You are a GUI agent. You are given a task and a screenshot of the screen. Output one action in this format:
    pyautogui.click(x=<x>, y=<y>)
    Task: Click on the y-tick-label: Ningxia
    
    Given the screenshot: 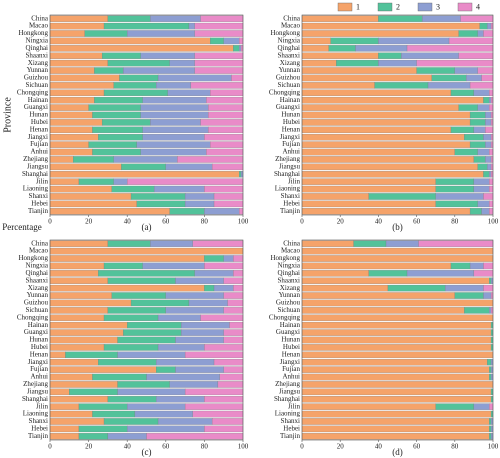 What is the action you would take?
    pyautogui.click(x=36, y=266)
    